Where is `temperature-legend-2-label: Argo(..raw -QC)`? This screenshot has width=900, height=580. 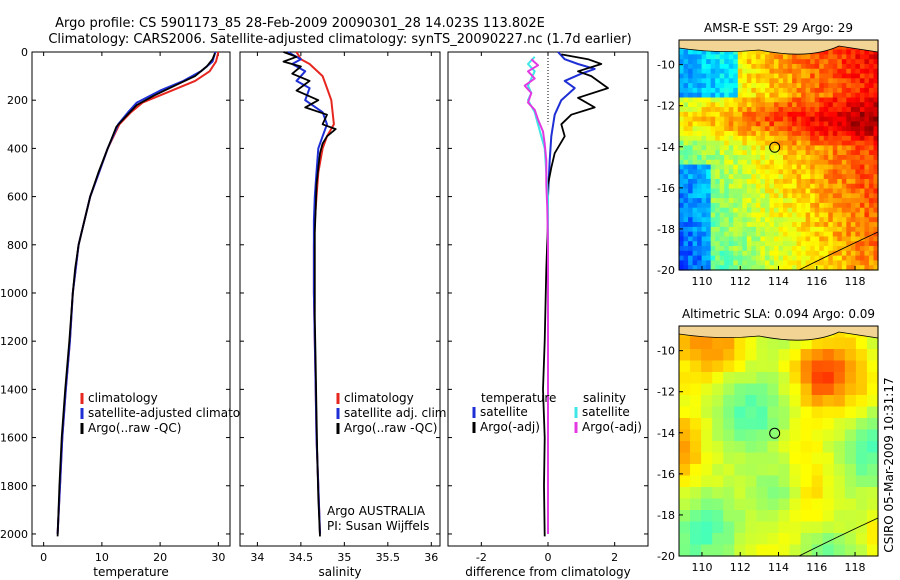 temperature-legend-2-label: Argo(..raw -QC) is located at coordinates (134, 428).